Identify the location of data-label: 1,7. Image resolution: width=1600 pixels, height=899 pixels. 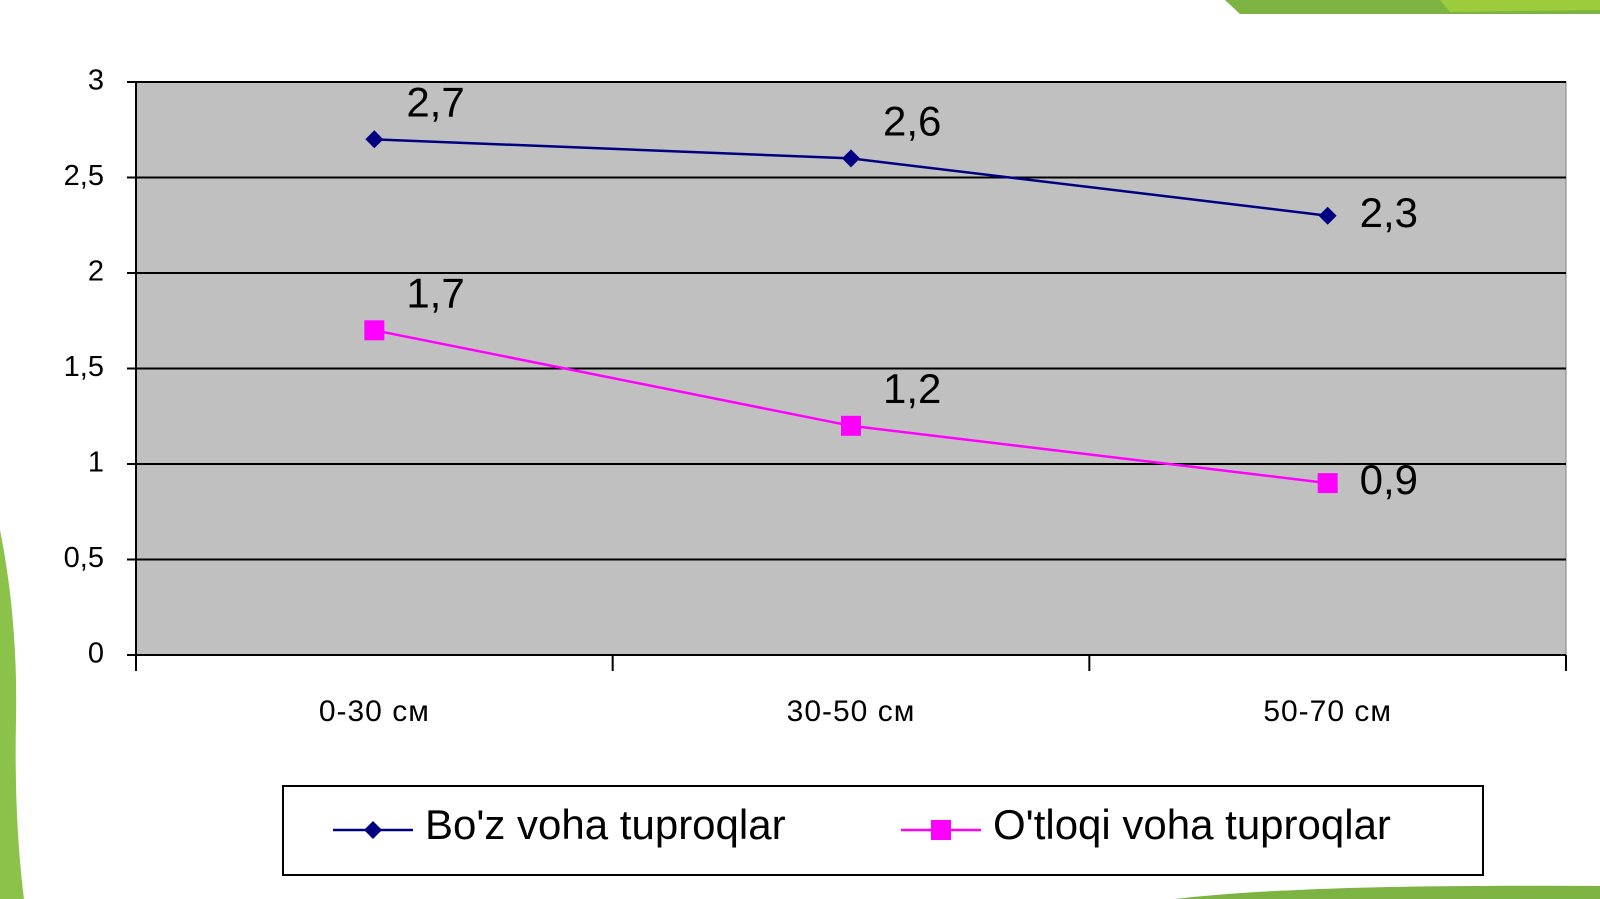
(435, 292).